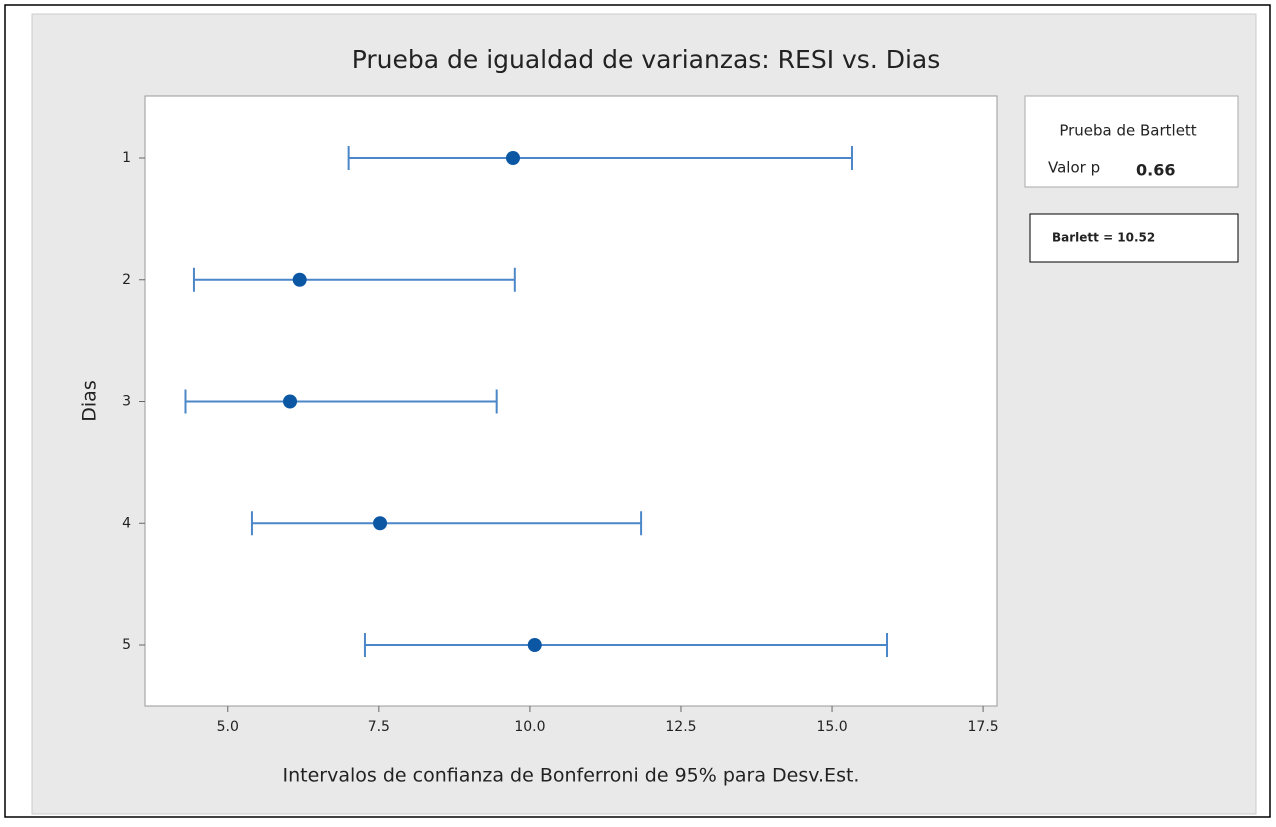 The width and height of the screenshot is (1276, 827). I want to click on legend-label: Valor p, so click(1074, 168).